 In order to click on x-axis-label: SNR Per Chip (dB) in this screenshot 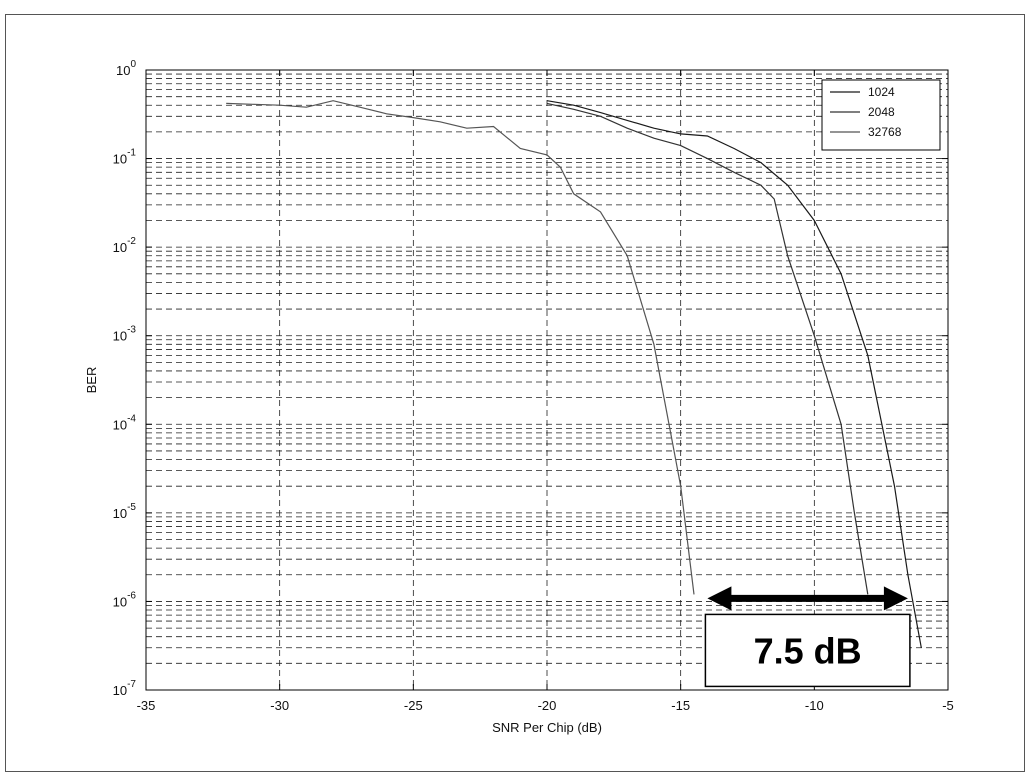, I will do `click(547, 727)`.